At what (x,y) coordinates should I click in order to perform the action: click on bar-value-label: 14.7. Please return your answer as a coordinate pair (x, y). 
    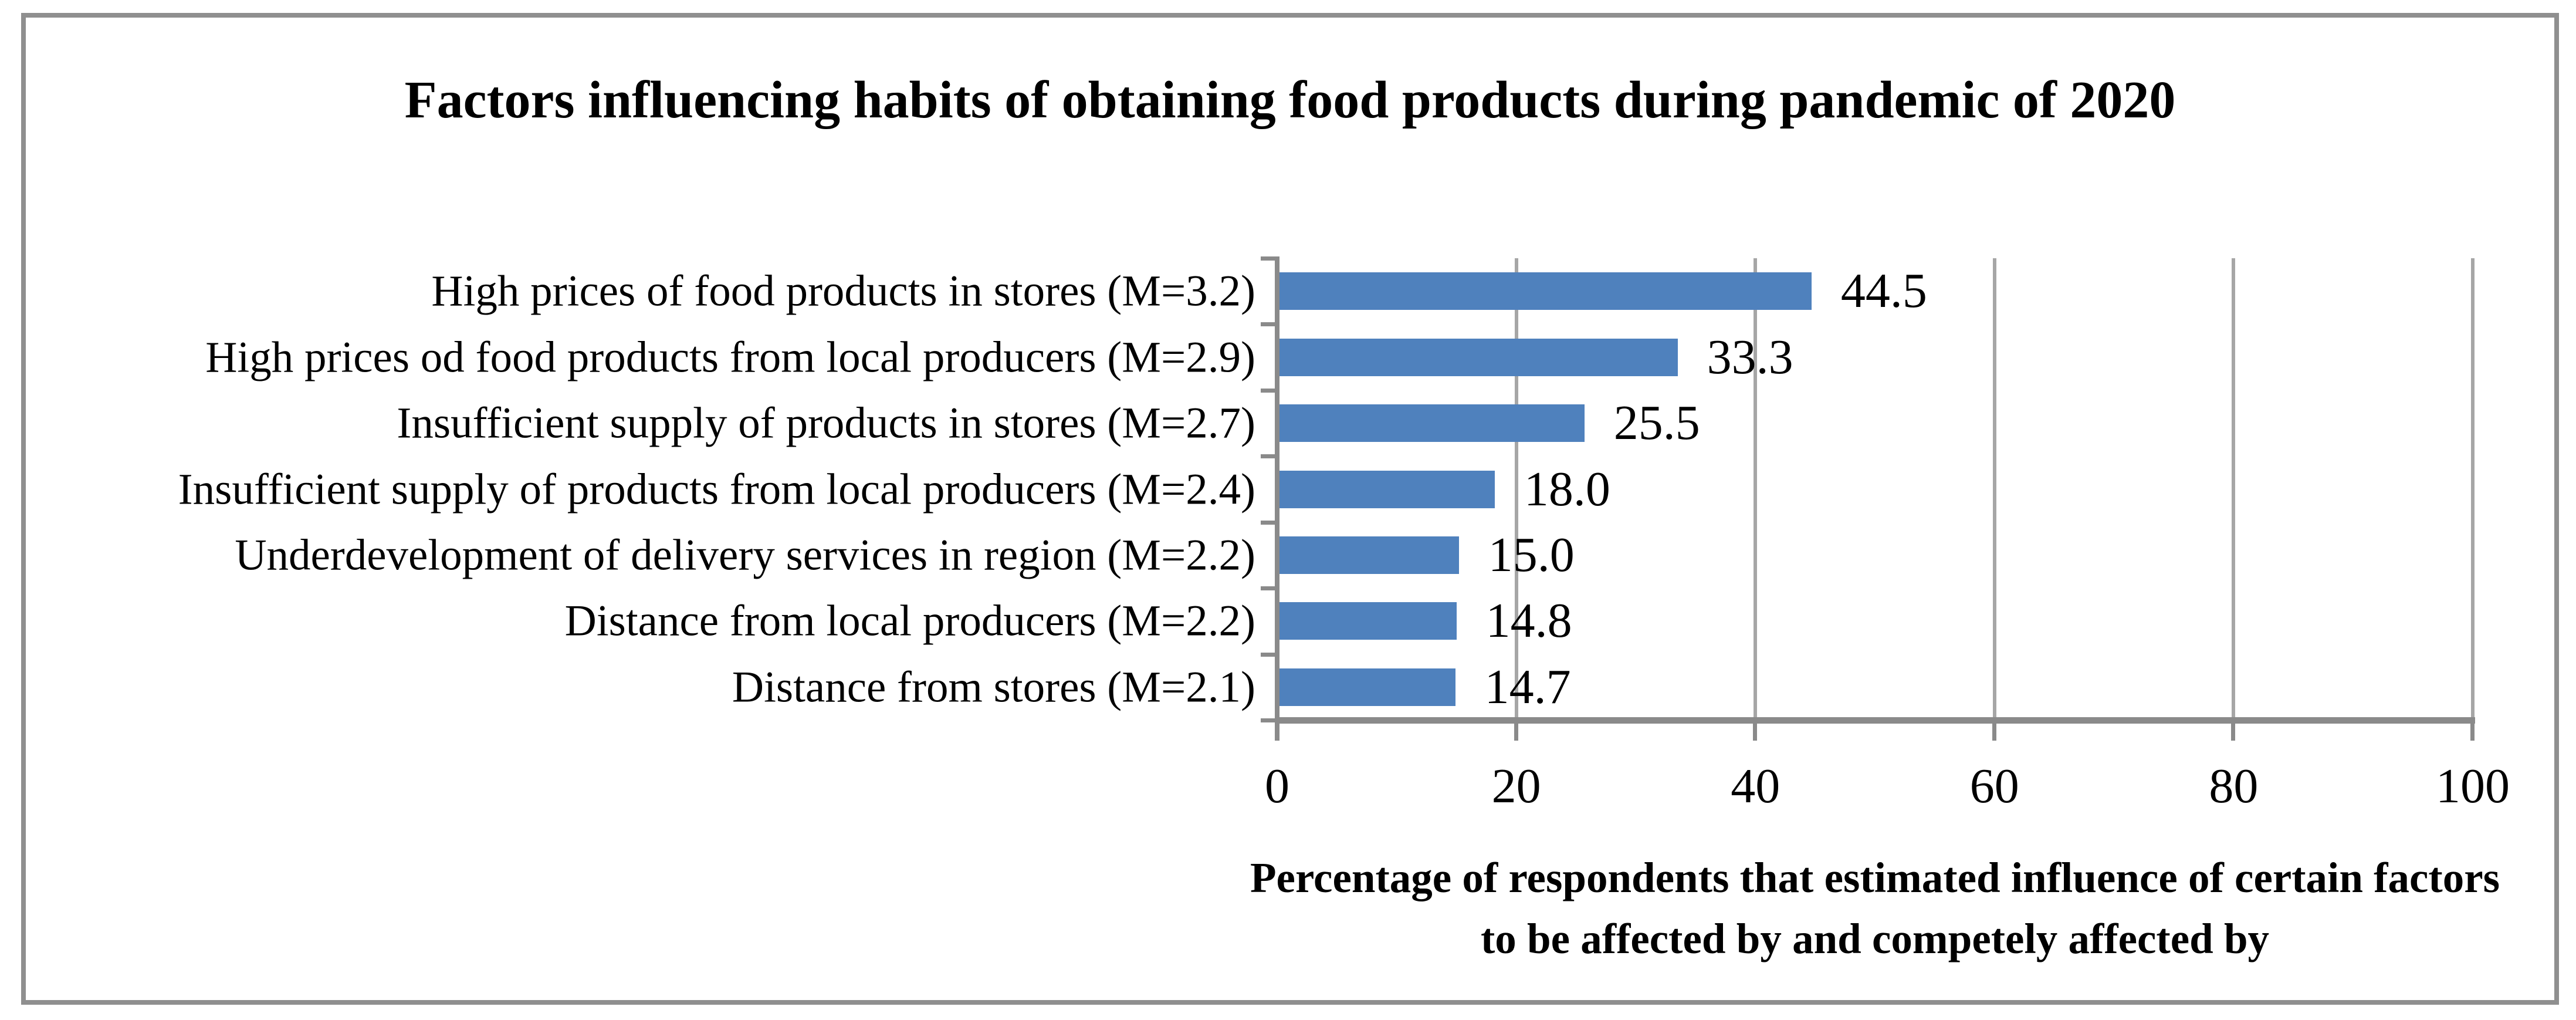
    Looking at the image, I should click on (1527, 686).